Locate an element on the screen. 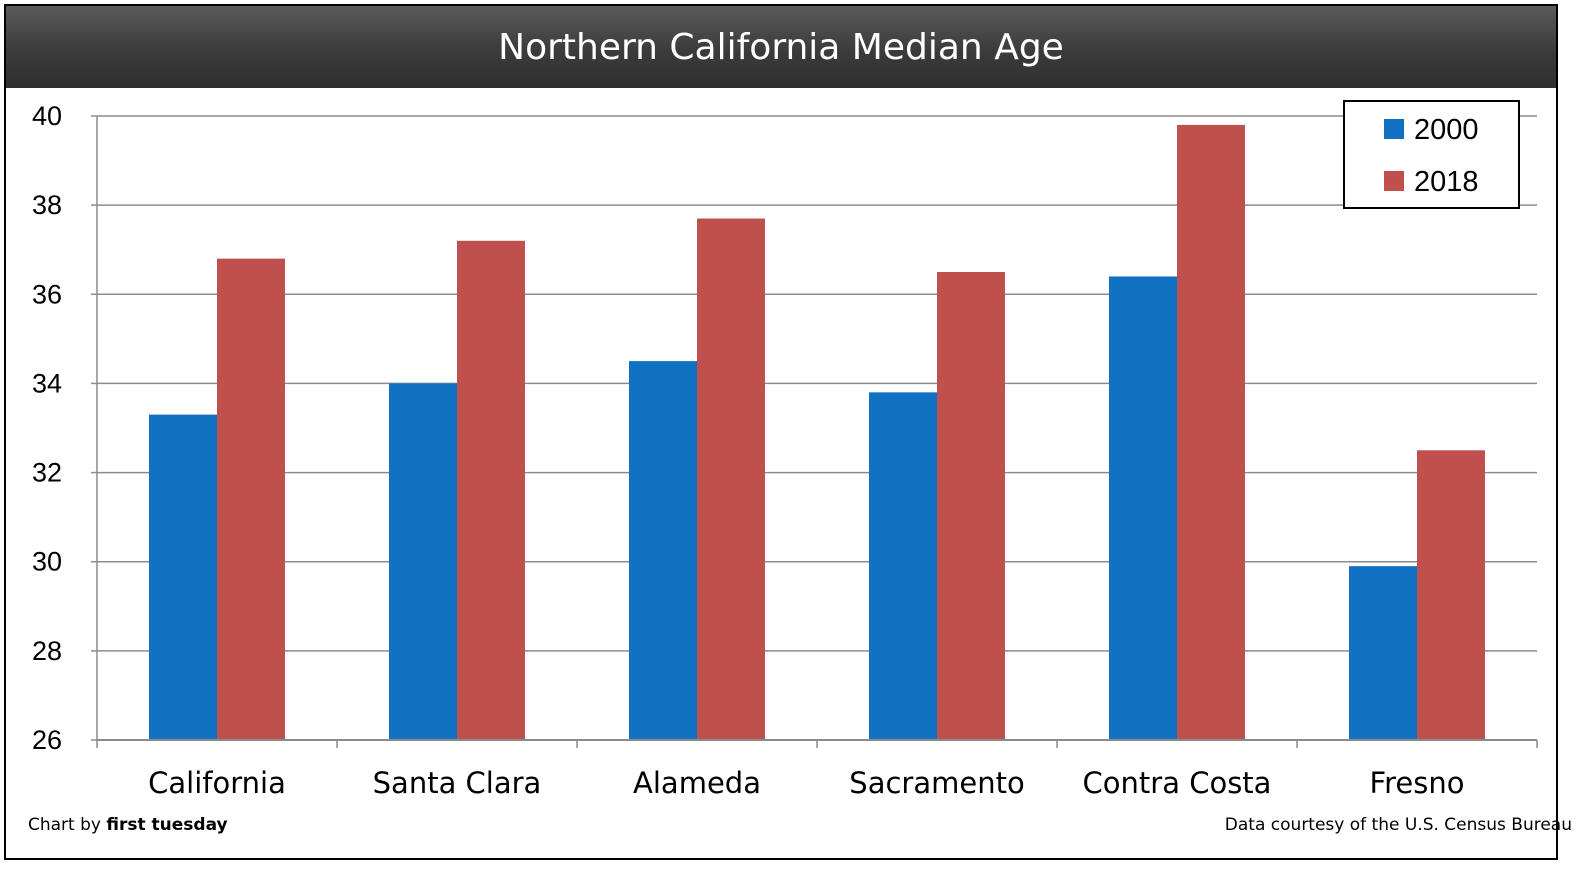 Image resolution: width=1594 pixels, height=880 pixels. legend: 2000 2018 is located at coordinates (1431, 154).